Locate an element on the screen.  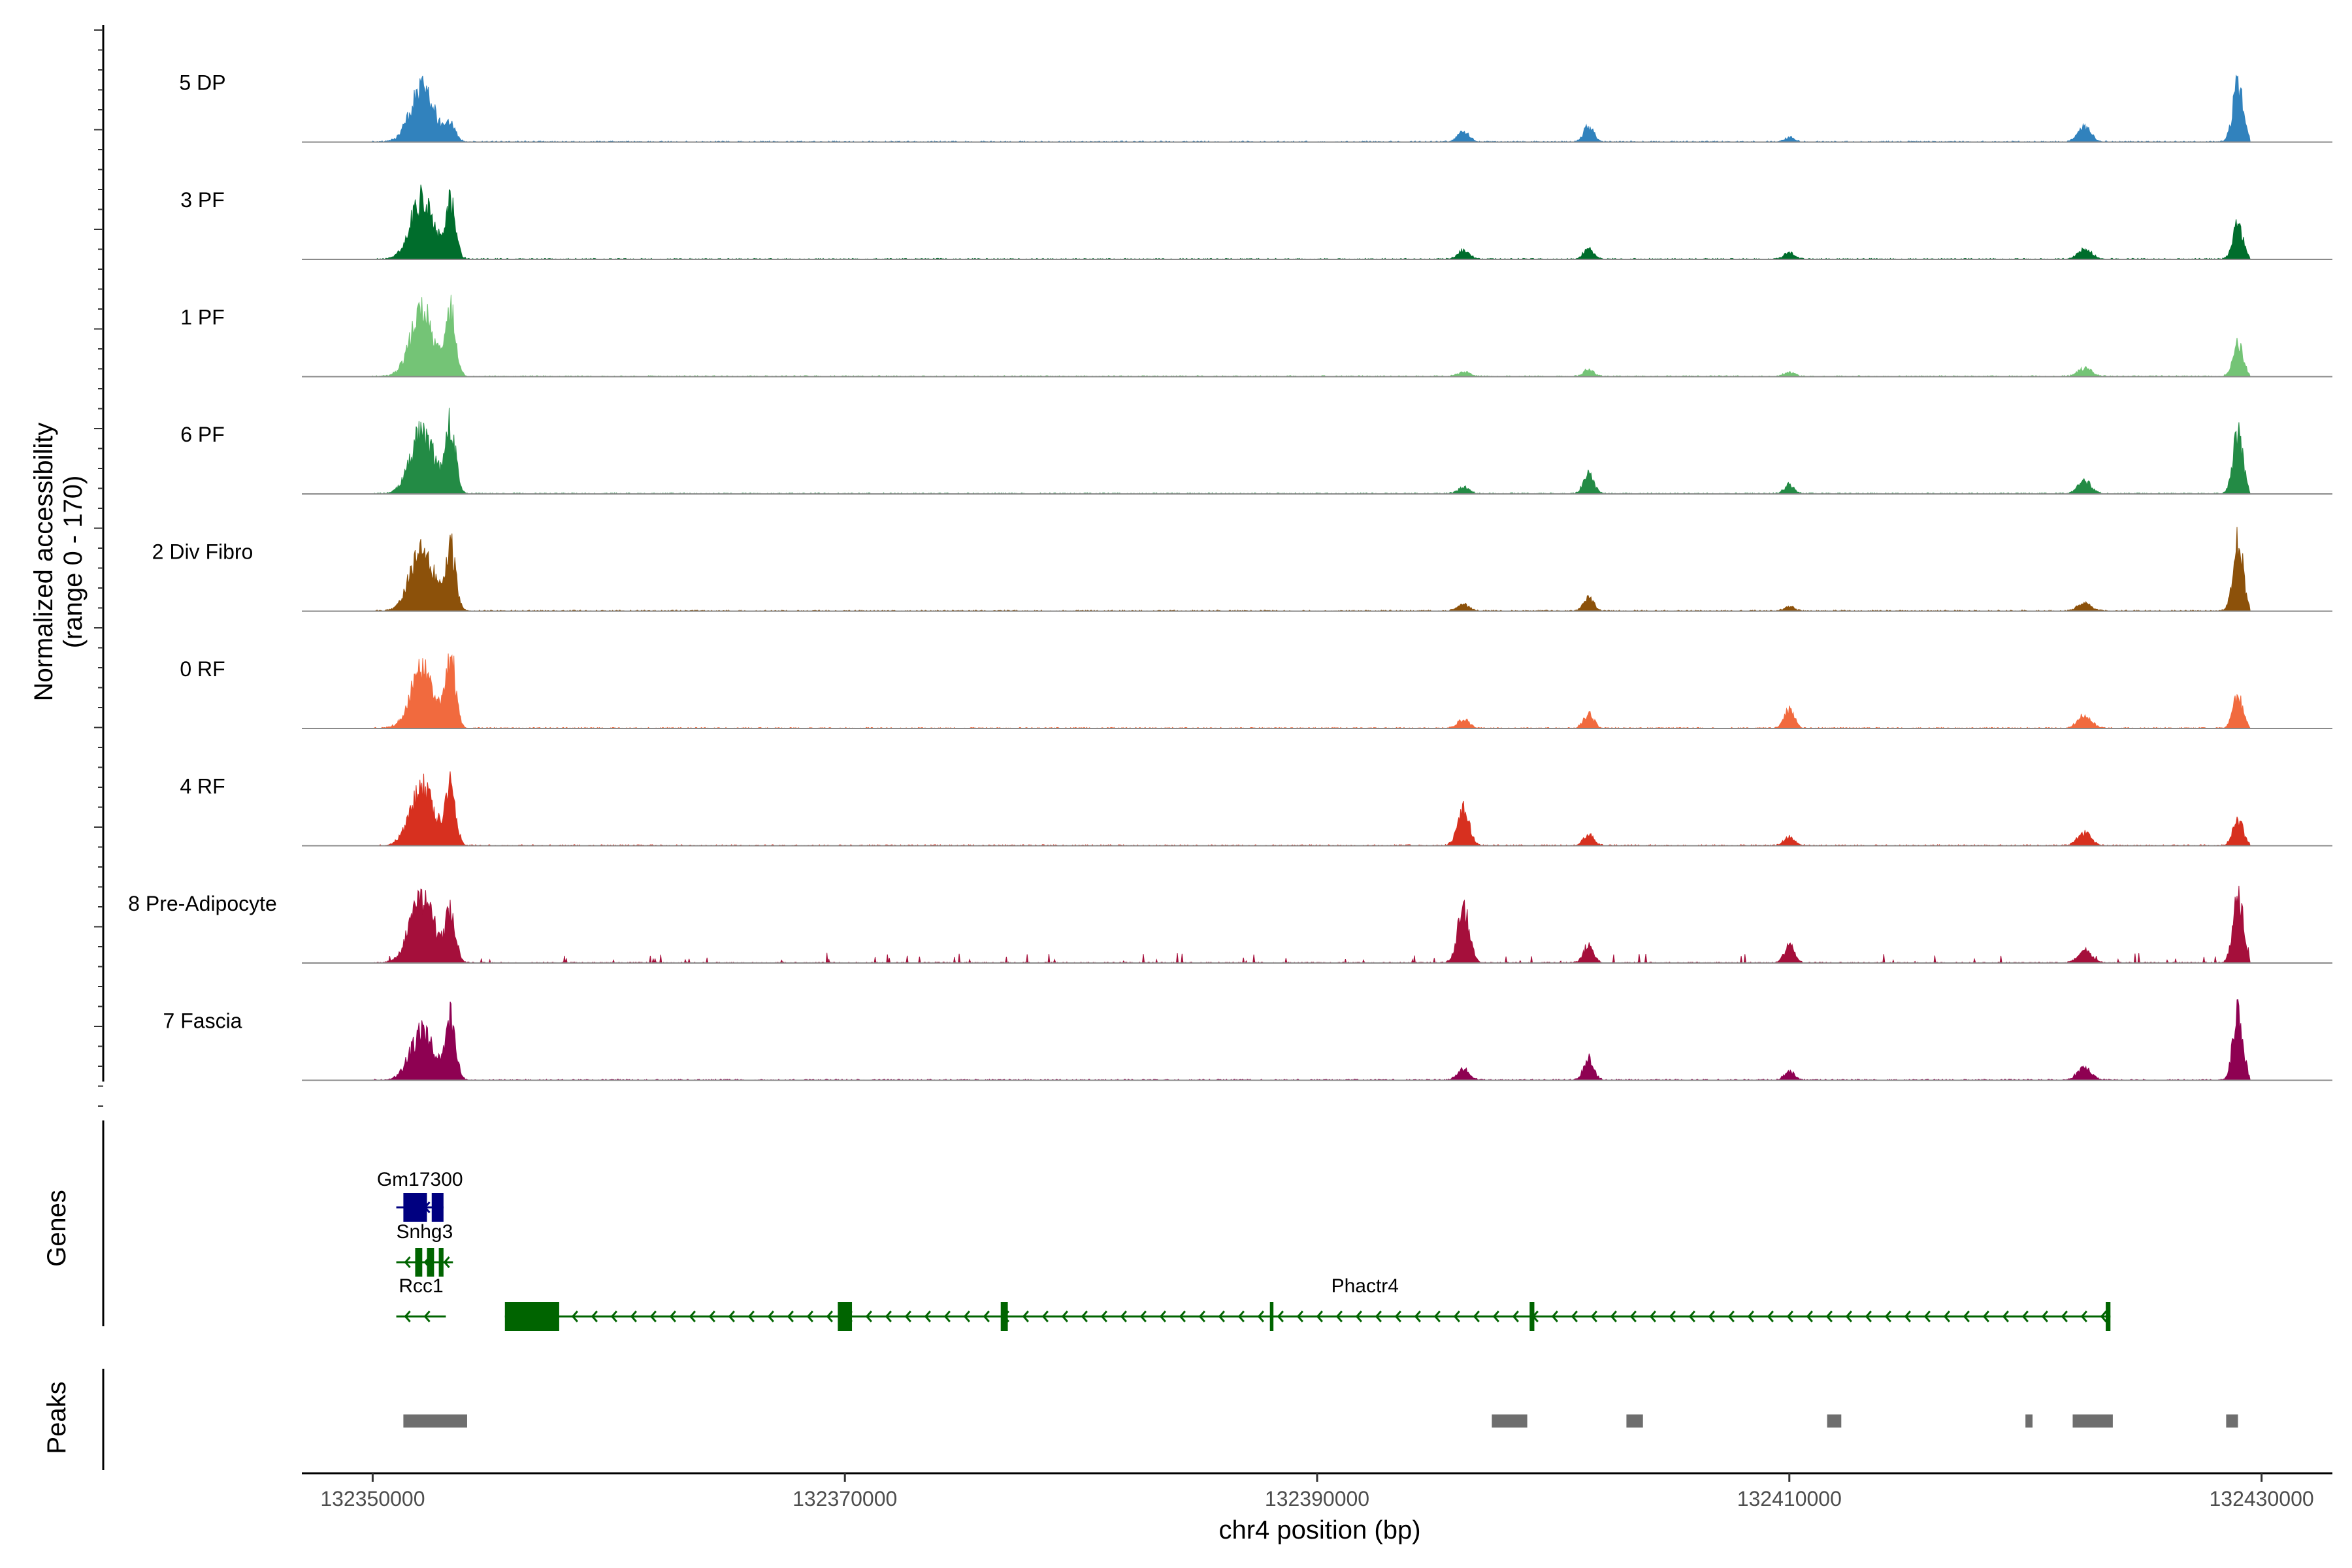
track-label: 7 Fascia is located at coordinates (202, 1021).